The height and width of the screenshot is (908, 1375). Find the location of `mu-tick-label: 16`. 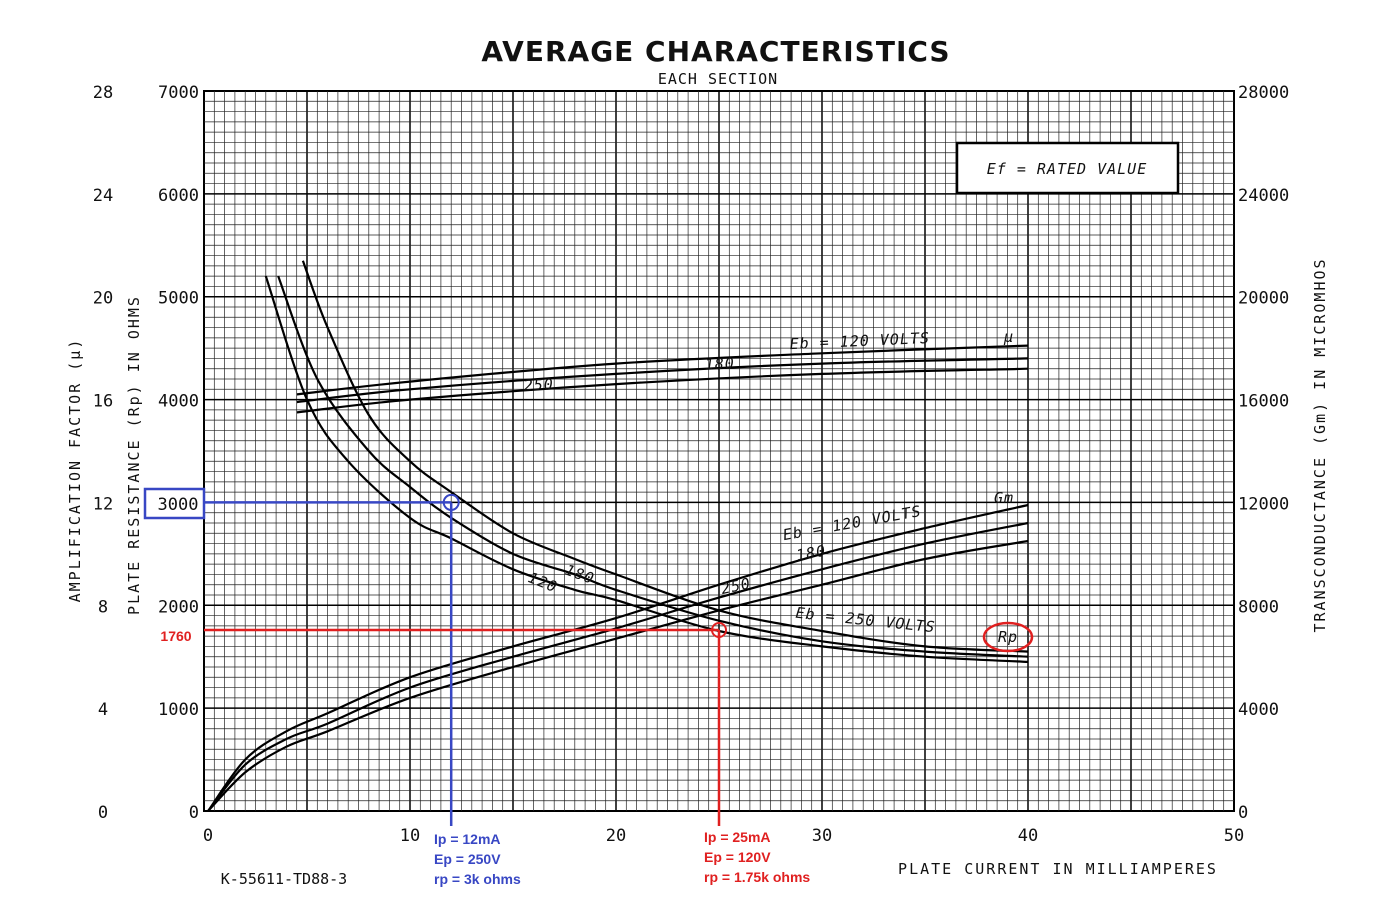

mu-tick-label: 16 is located at coordinates (103, 402).